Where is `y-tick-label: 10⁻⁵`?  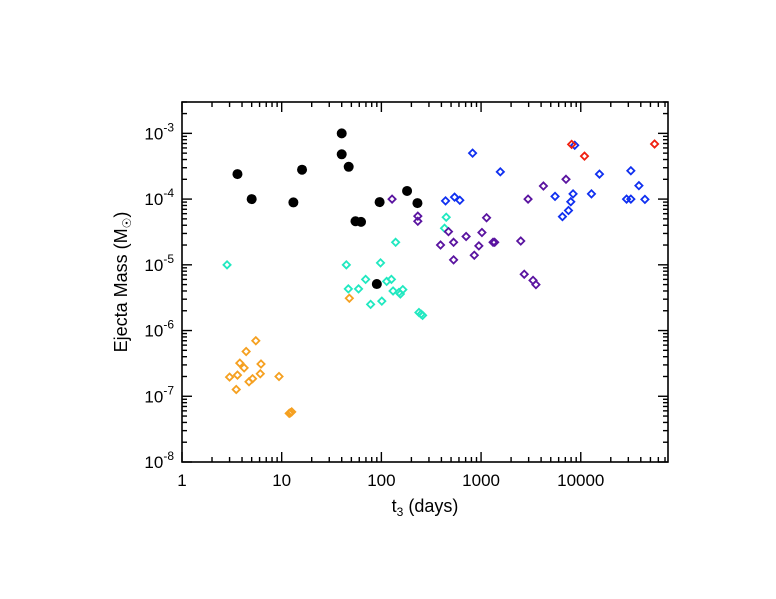 y-tick-label: 10⁻⁵ is located at coordinates (159, 263).